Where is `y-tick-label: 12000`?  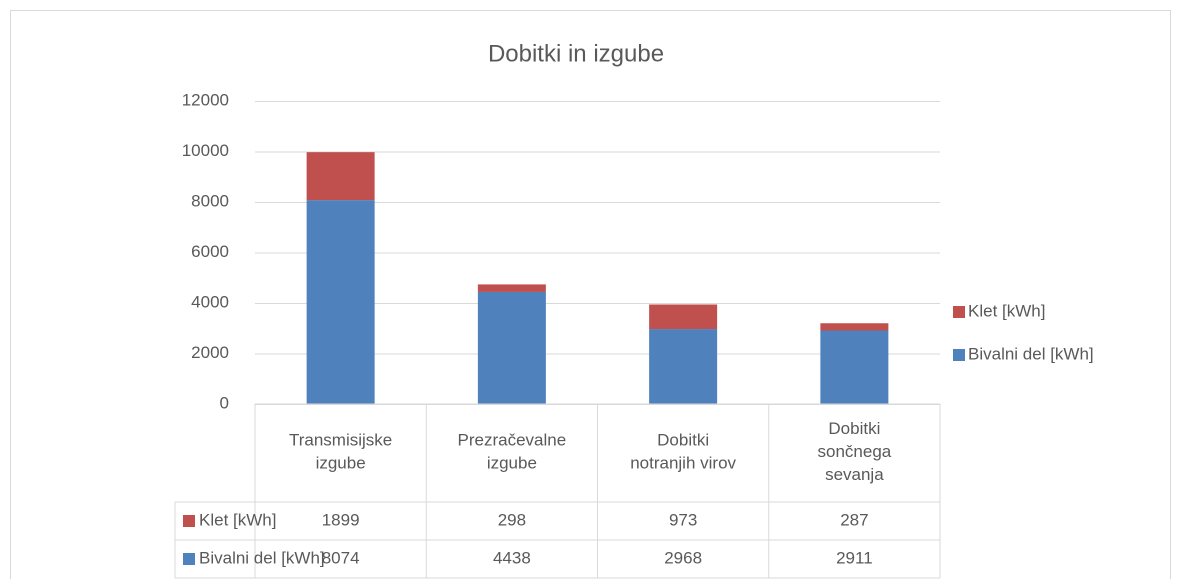
y-tick-label: 12000 is located at coordinates (205, 99).